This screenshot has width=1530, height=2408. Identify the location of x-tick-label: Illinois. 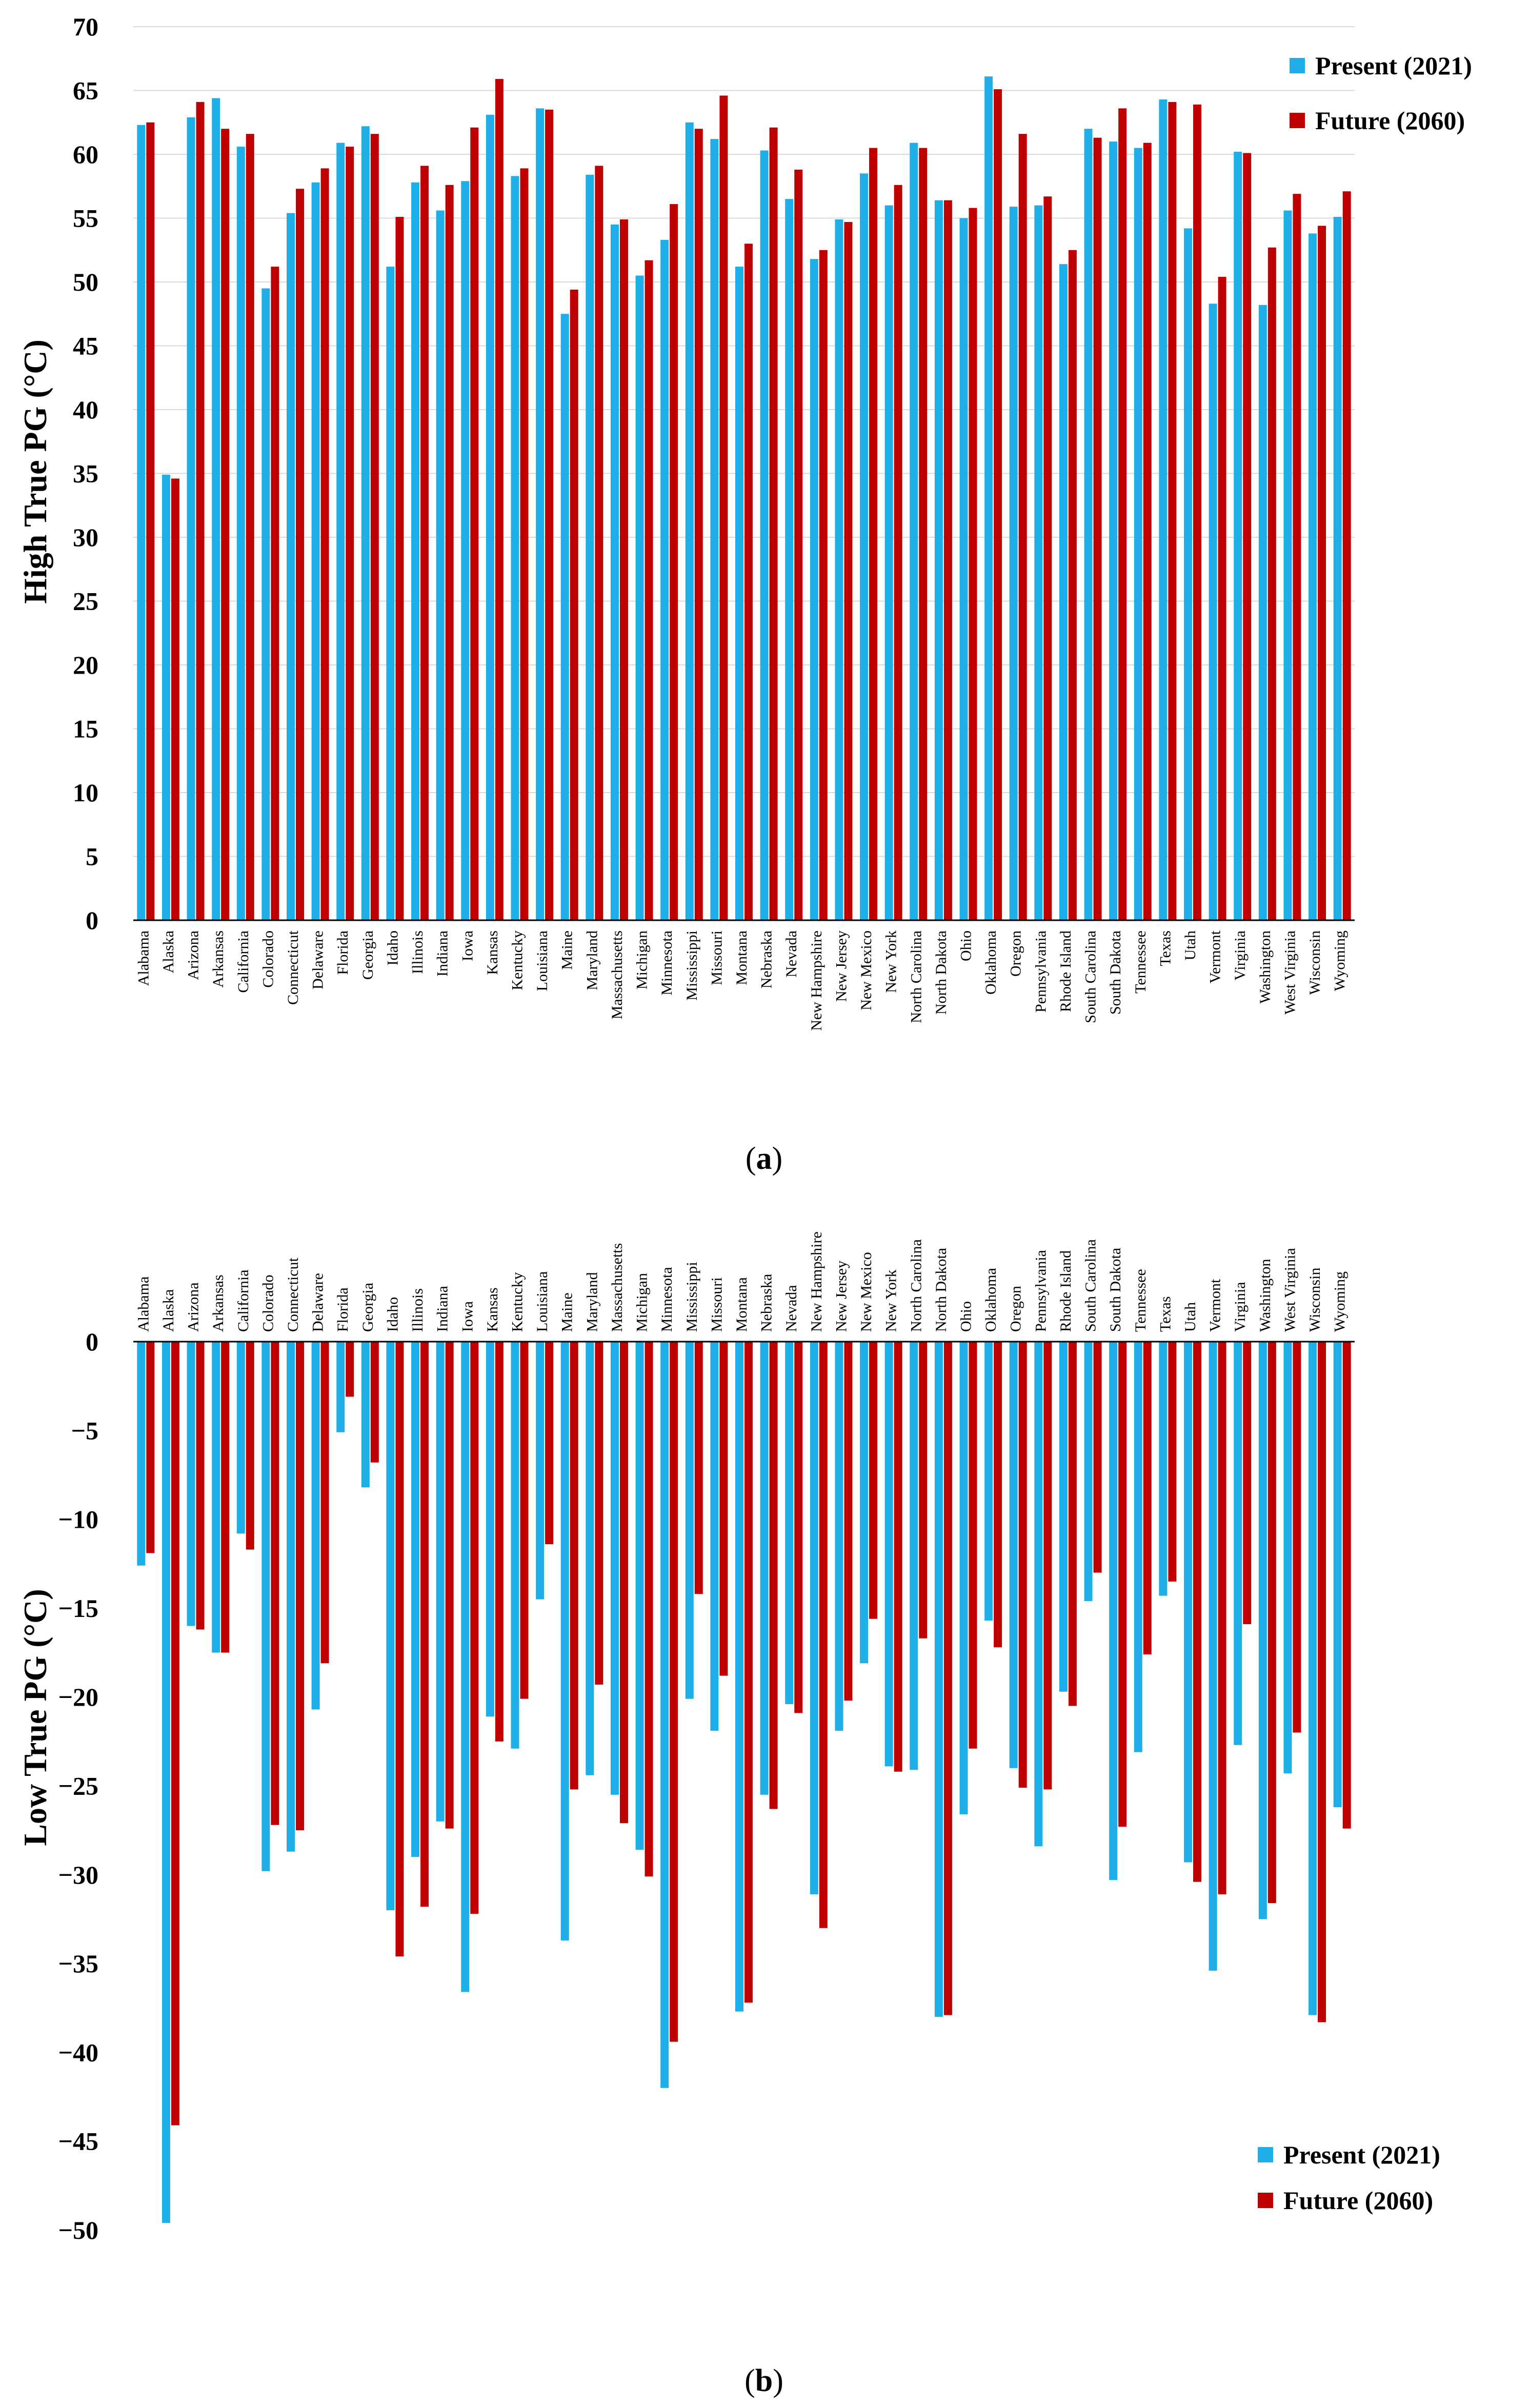
(417, 952).